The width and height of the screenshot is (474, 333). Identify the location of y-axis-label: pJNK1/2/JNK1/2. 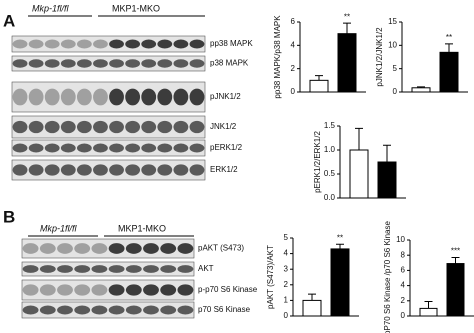
(379, 57).